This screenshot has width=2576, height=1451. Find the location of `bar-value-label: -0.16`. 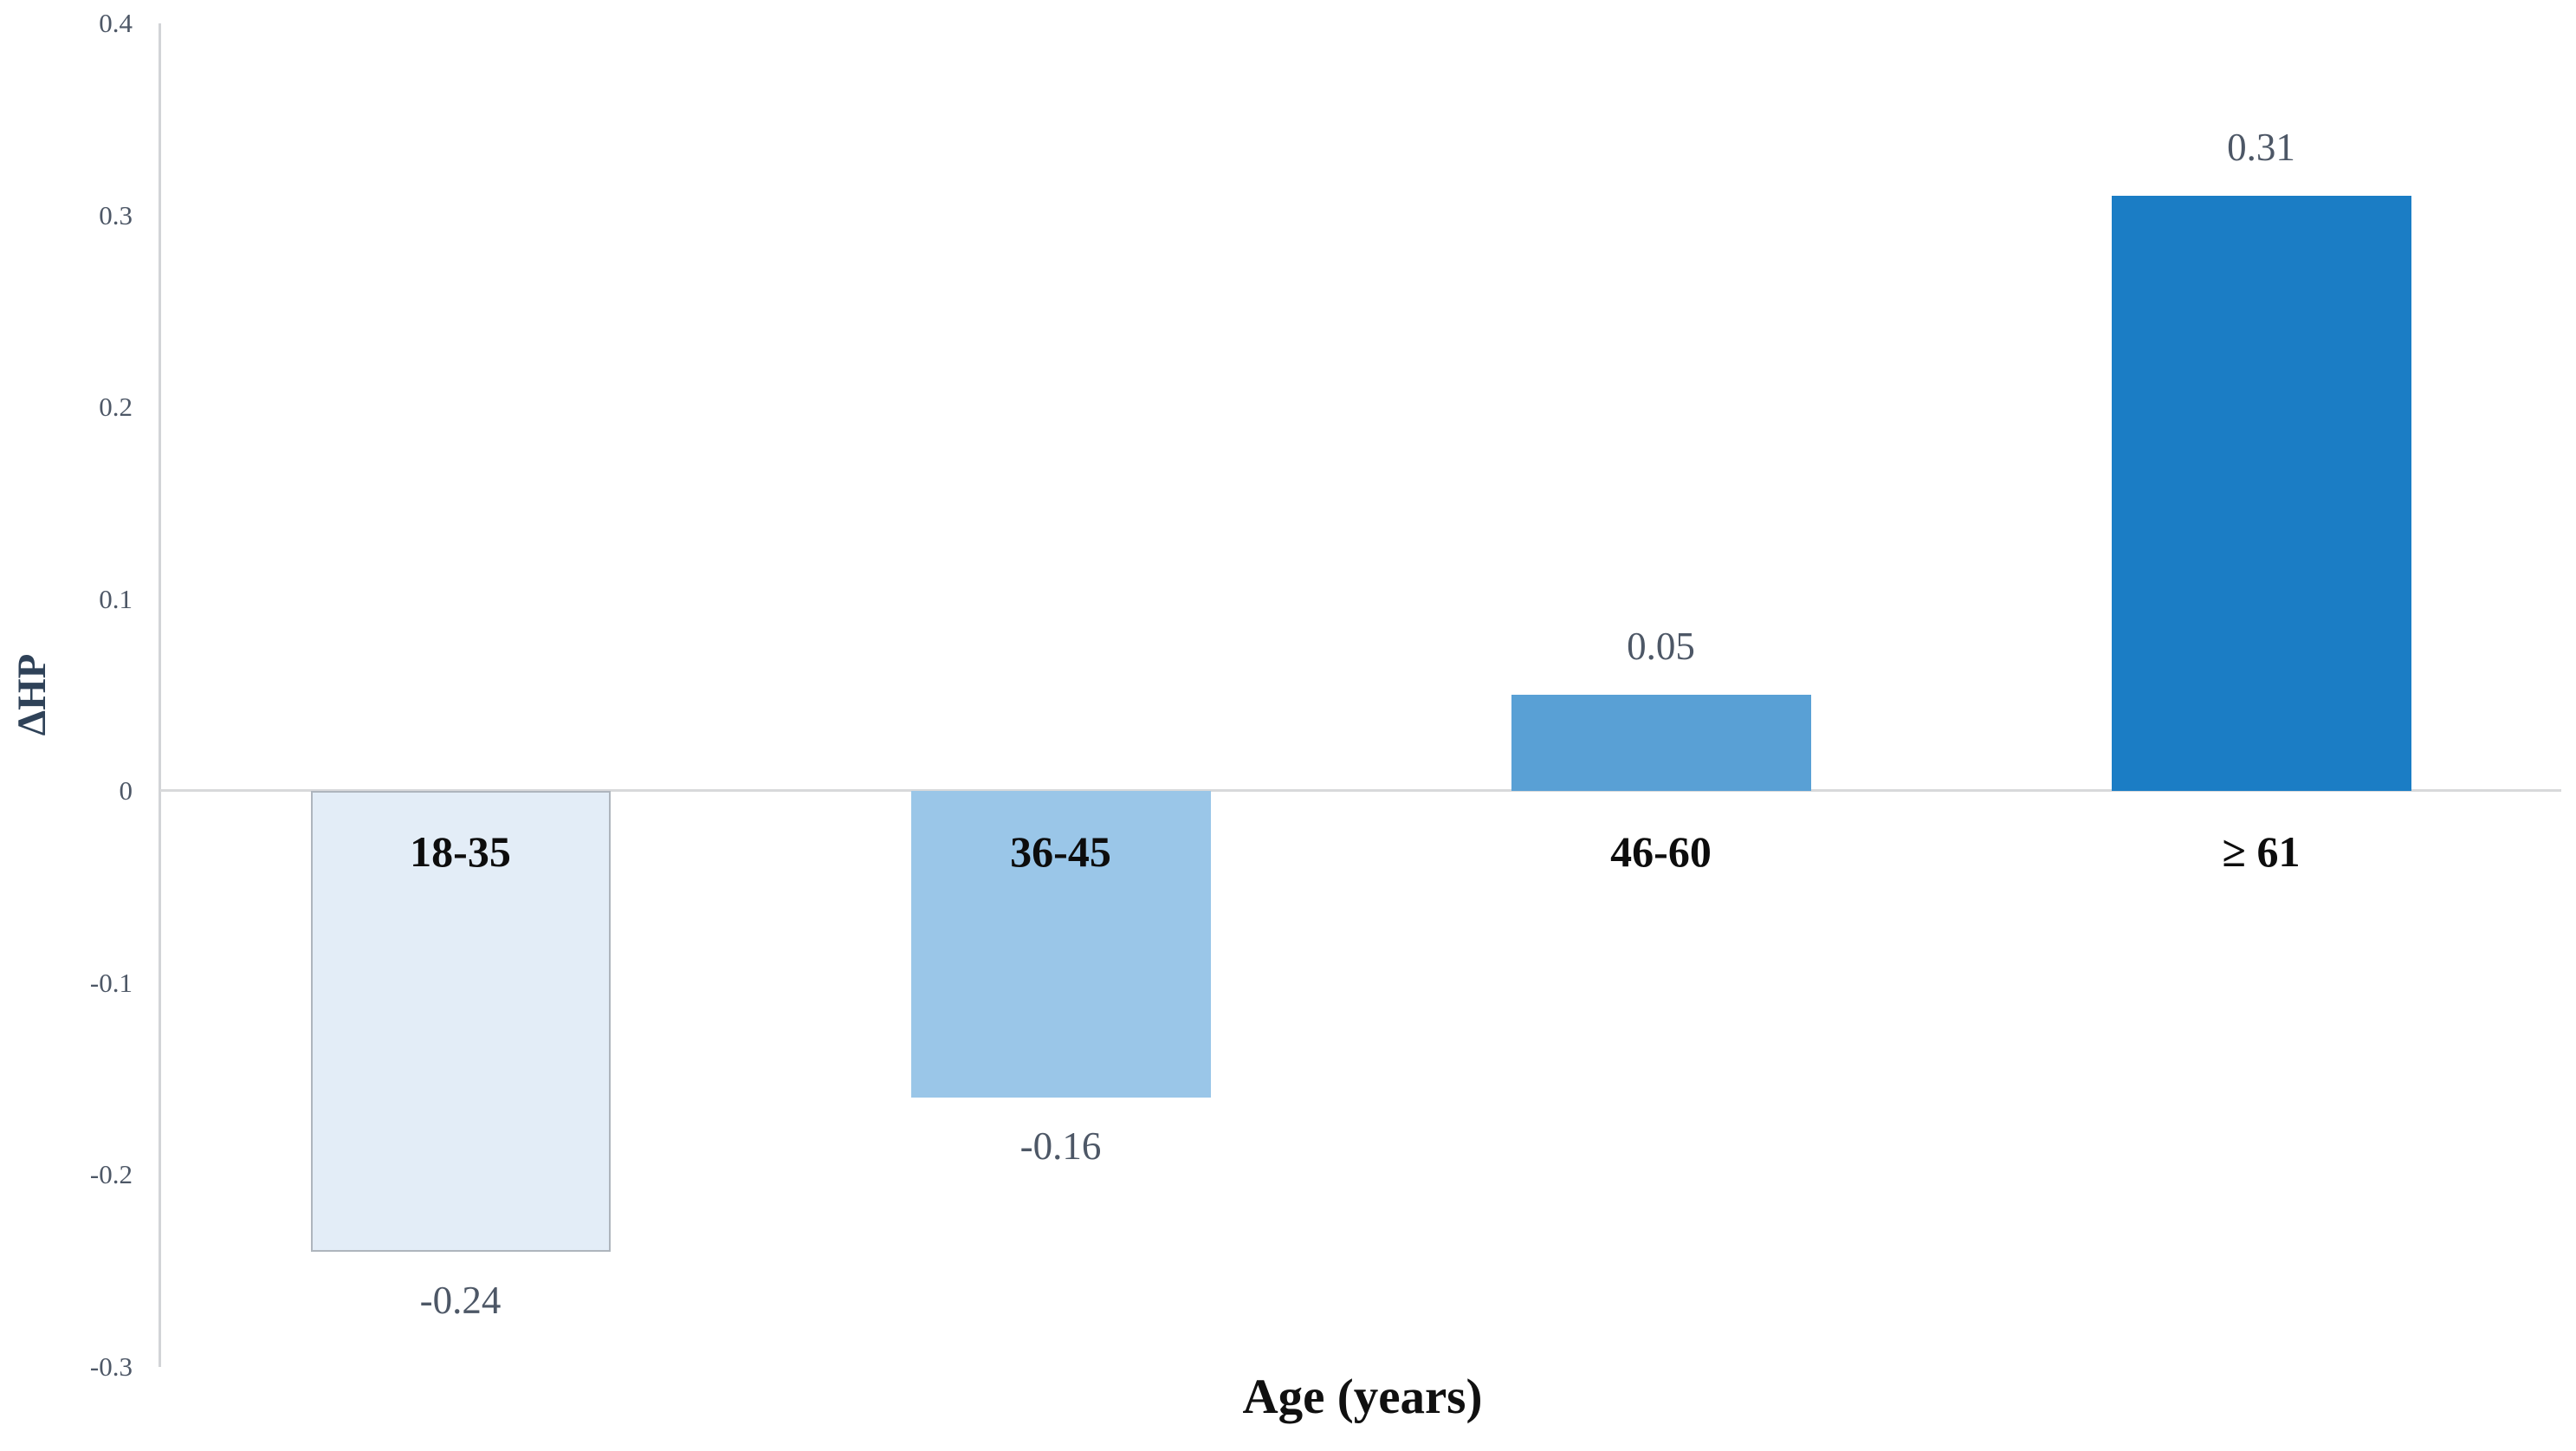

bar-value-label: -0.16 is located at coordinates (1060, 1146).